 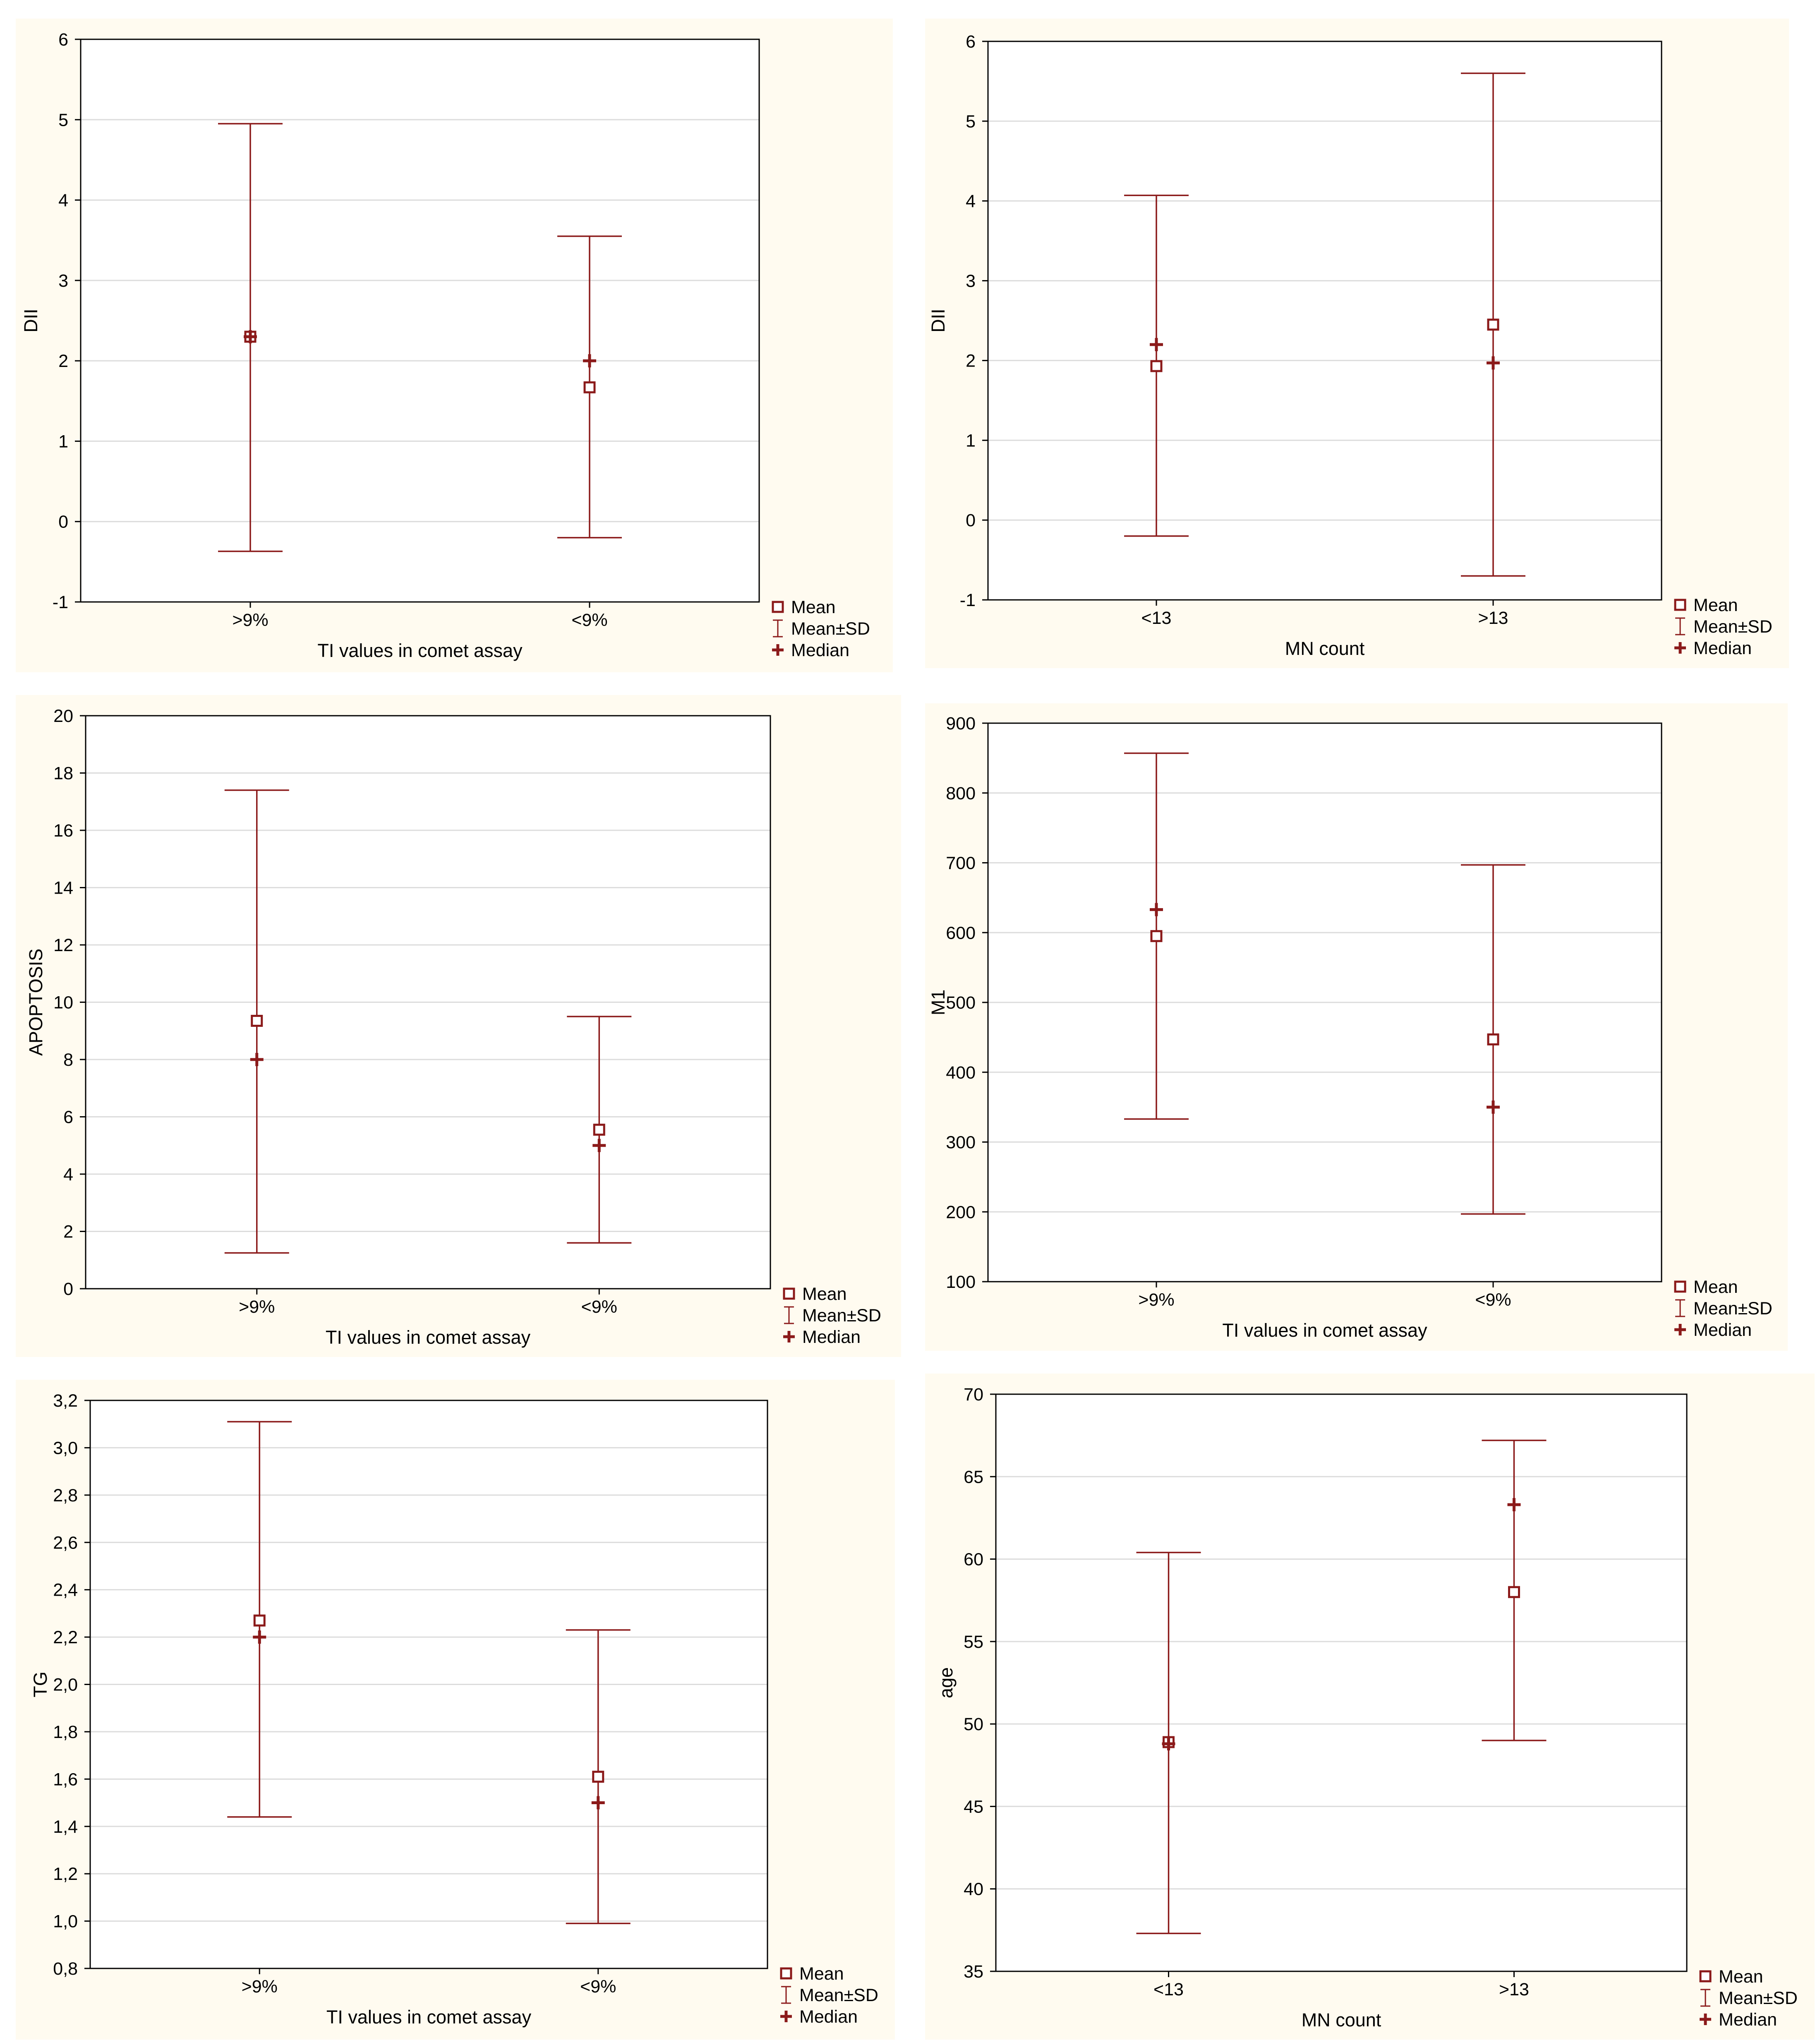 I want to click on y-tick-label: 0,8, so click(x=65, y=1969).